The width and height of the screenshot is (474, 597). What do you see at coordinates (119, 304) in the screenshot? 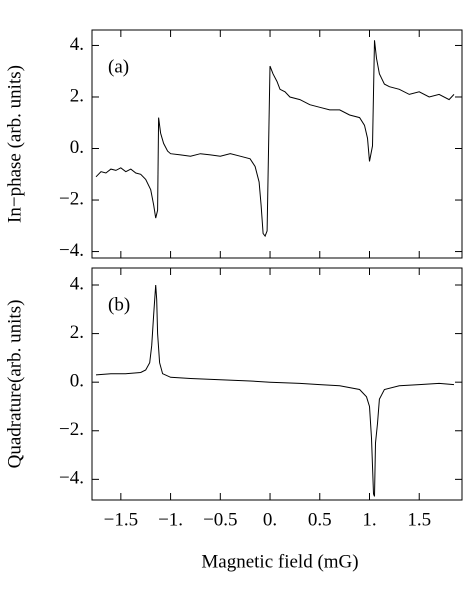
I see `panel-label: (b)` at bounding box center [119, 304].